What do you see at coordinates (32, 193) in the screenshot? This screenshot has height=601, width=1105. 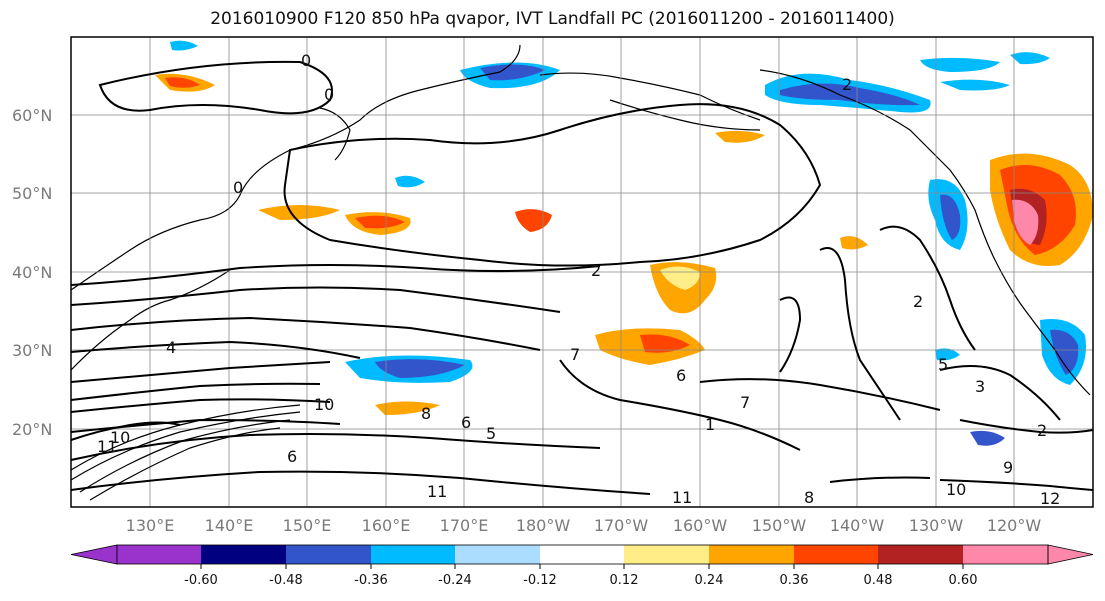 I see `lat-label: 50°N` at bounding box center [32, 193].